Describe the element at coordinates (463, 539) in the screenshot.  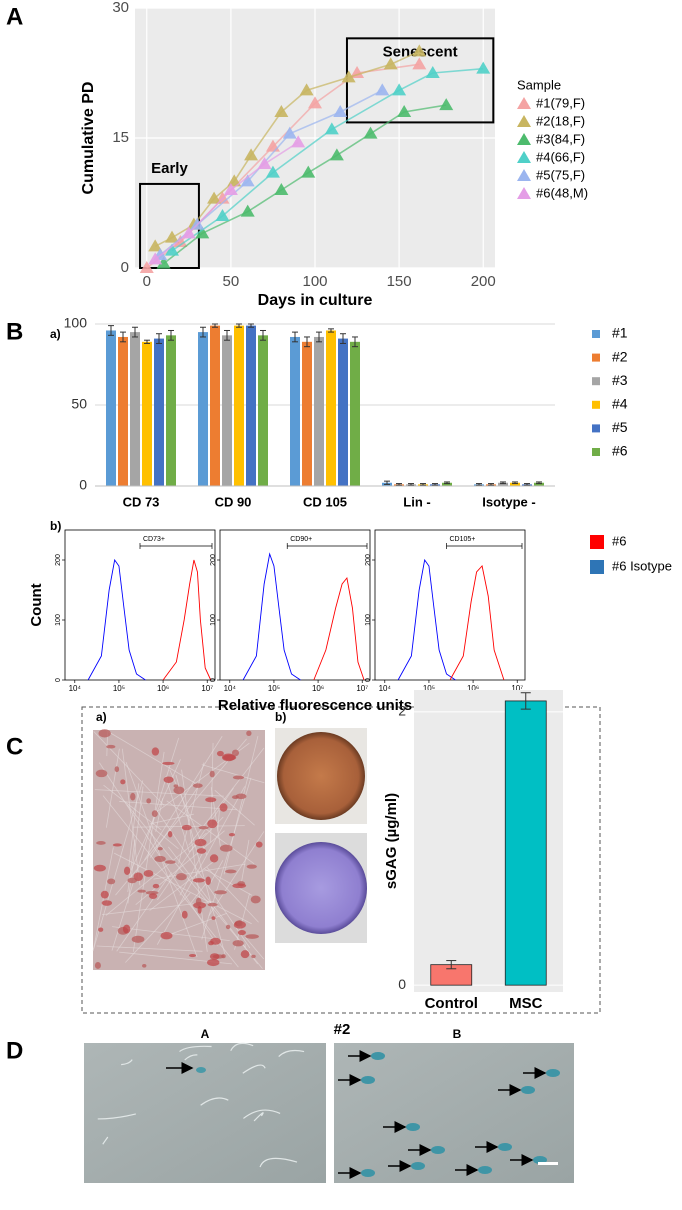
I see `gate-label: CD105+` at that location.